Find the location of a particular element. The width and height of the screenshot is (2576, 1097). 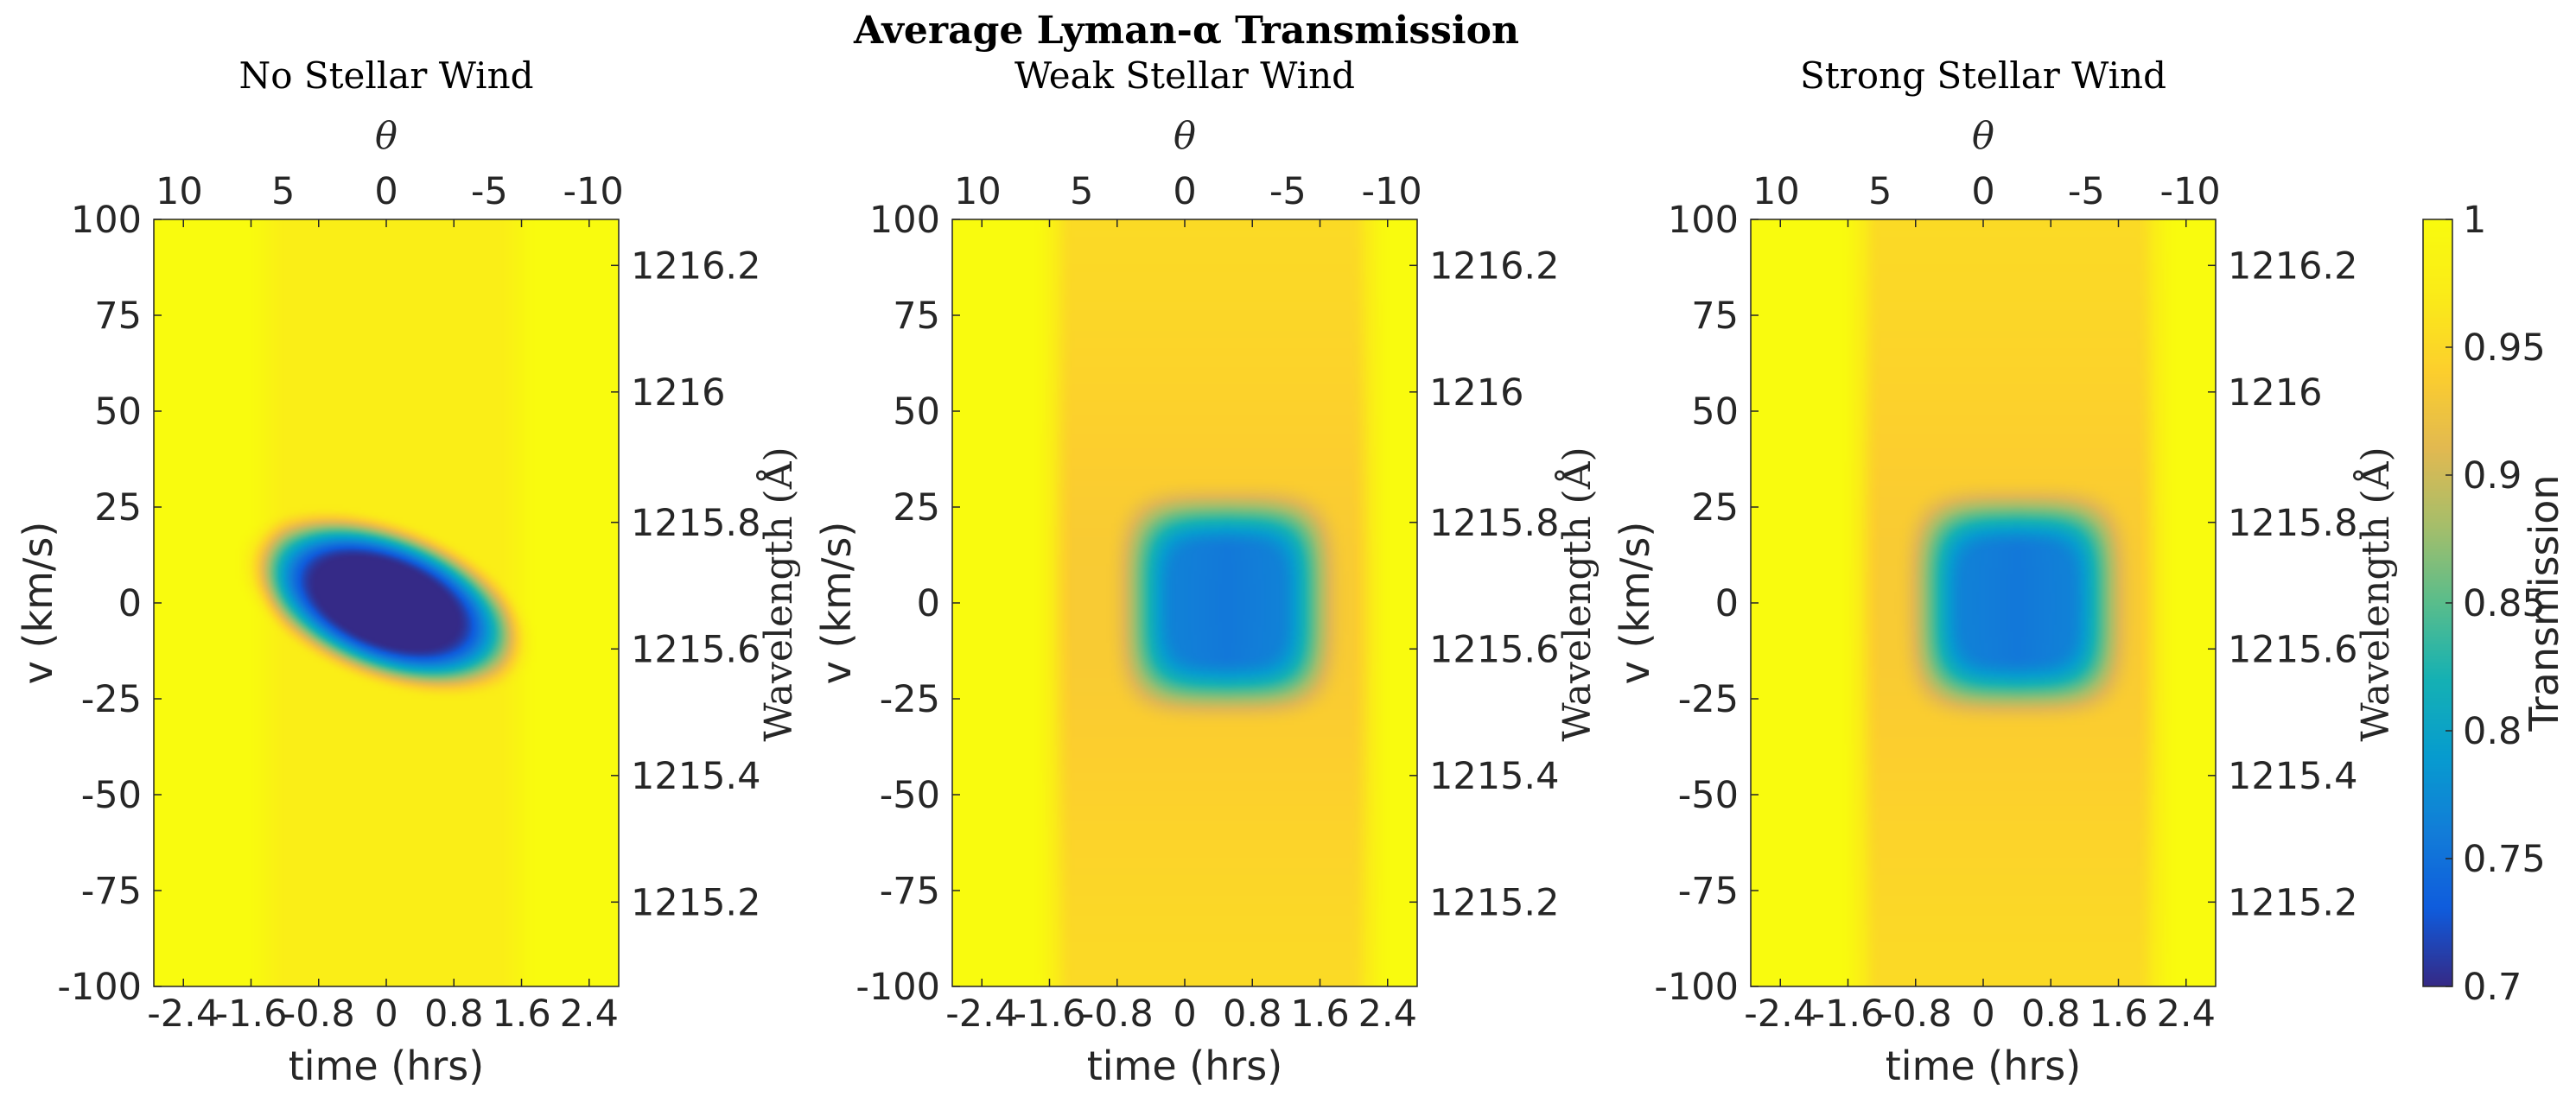

panel-title: No Stellar Wind is located at coordinates (386, 75).